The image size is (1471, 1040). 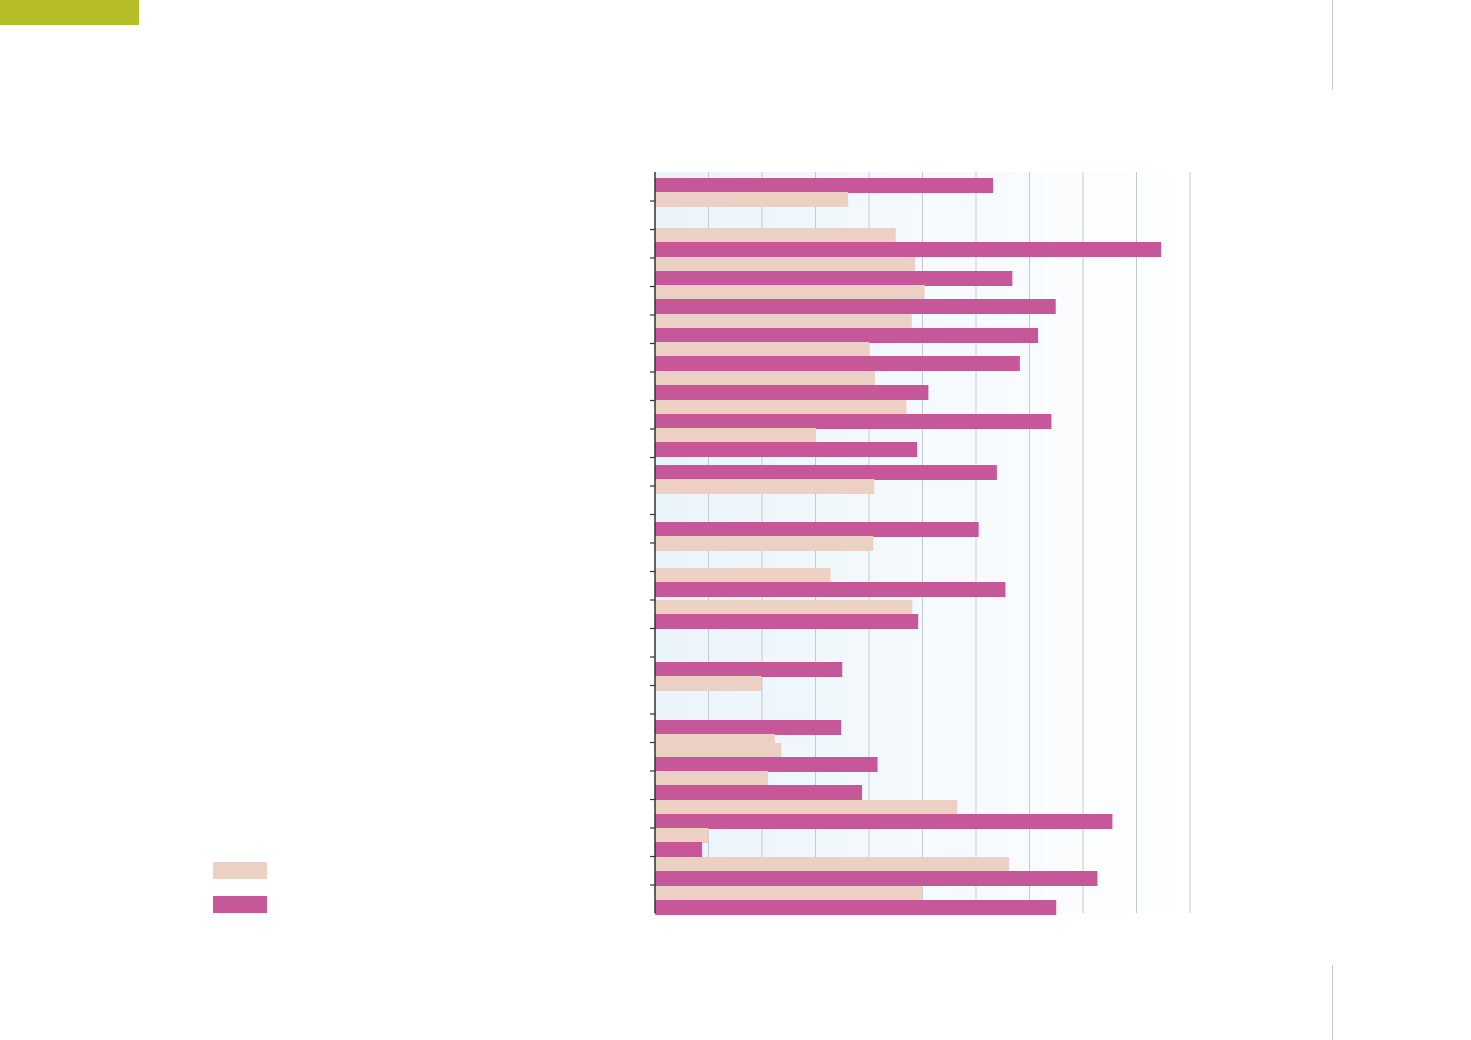 What do you see at coordinates (1332, 45) in the screenshot?
I see `margin-rule-top` at bounding box center [1332, 45].